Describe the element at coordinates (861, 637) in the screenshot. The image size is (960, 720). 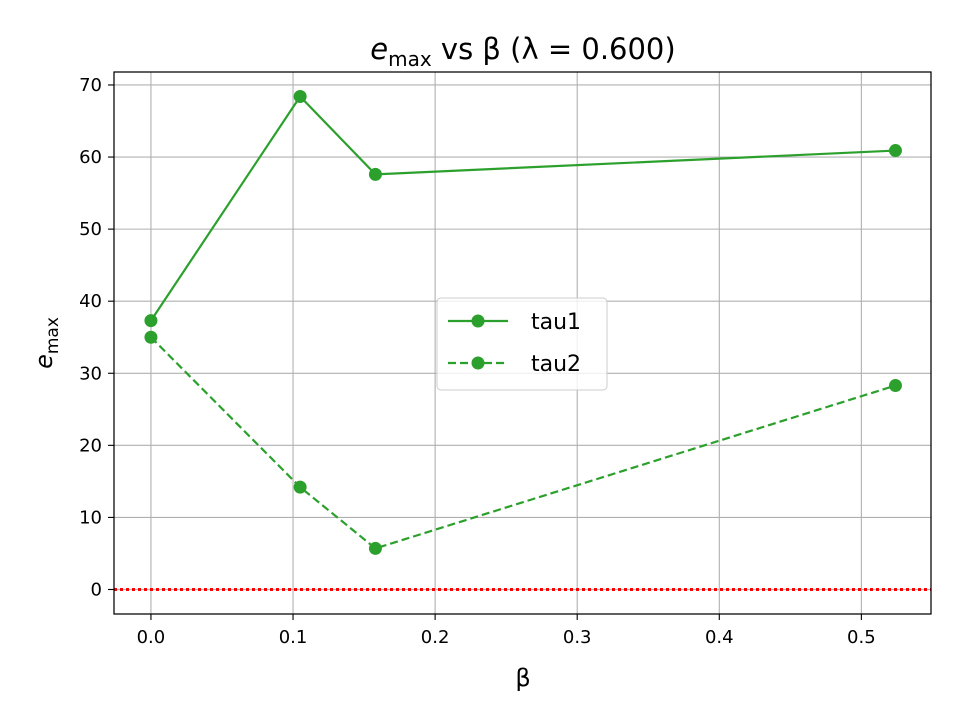
I see `x-tick-label: 0.5` at that location.